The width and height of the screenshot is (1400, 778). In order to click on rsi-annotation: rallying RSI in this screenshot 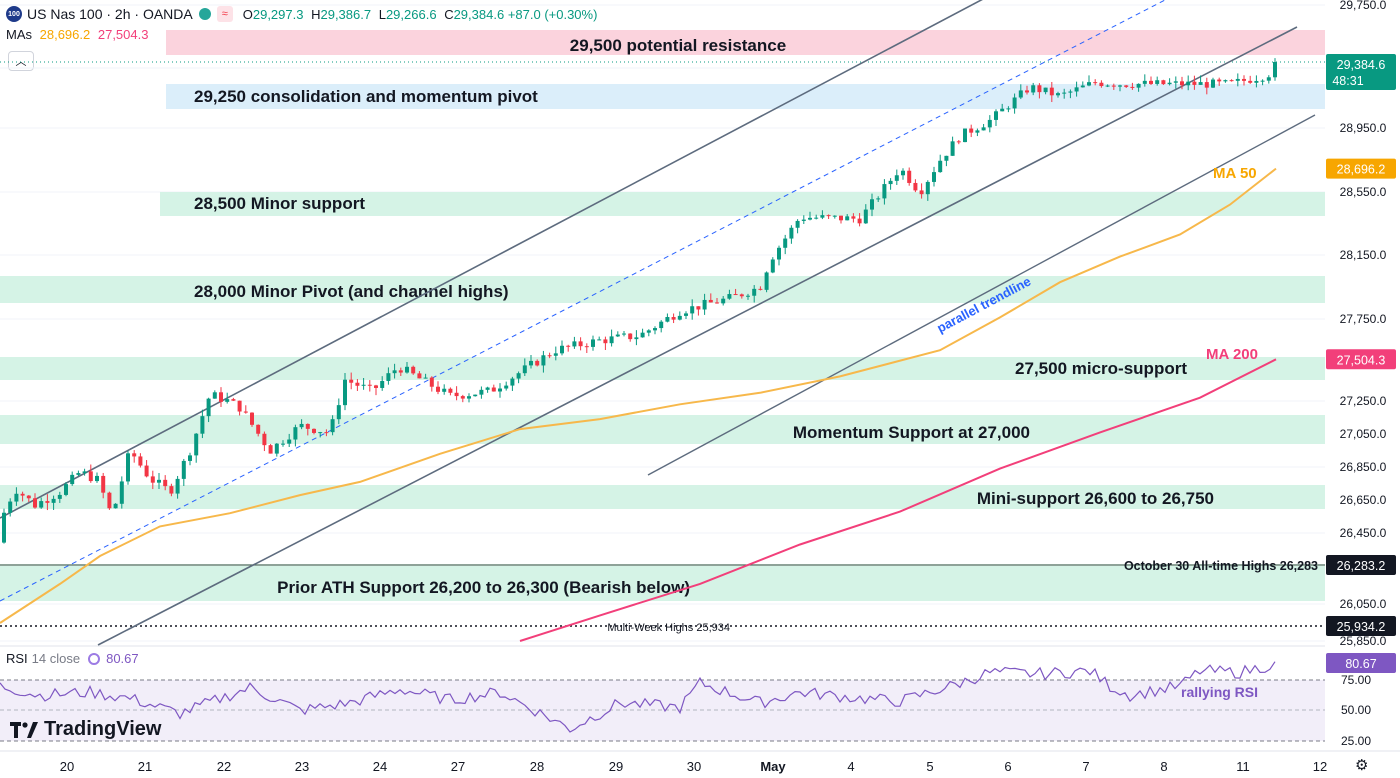, I will do `click(1219, 692)`.